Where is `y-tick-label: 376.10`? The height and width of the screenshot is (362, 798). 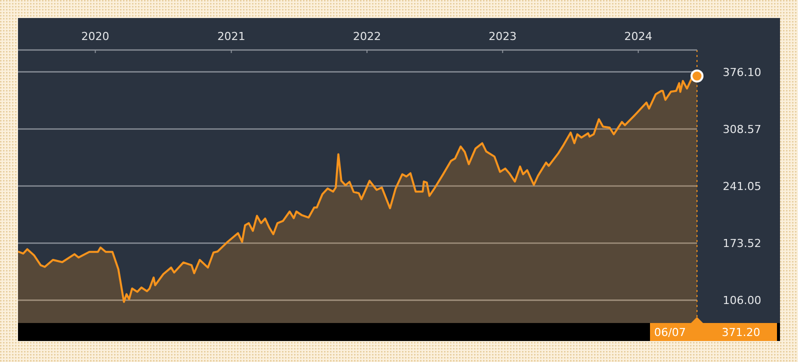
y-tick-label: 376.10 is located at coordinates (742, 72).